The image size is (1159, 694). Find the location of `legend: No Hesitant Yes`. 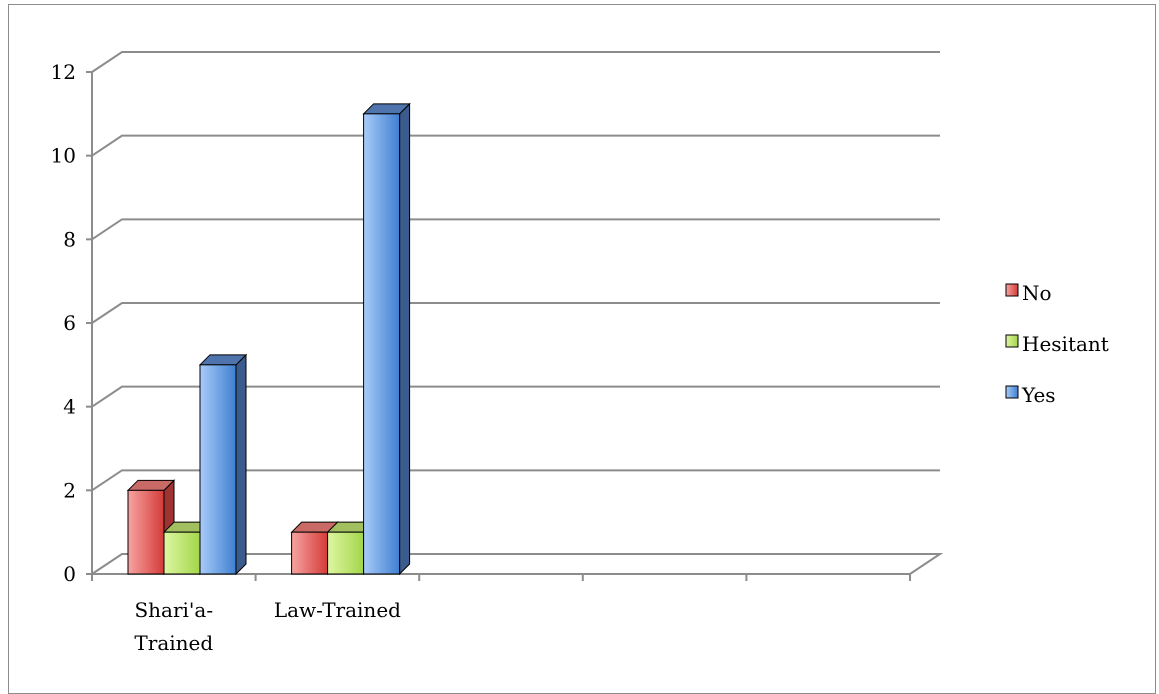

legend: No Hesitant Yes is located at coordinates (1057, 344).